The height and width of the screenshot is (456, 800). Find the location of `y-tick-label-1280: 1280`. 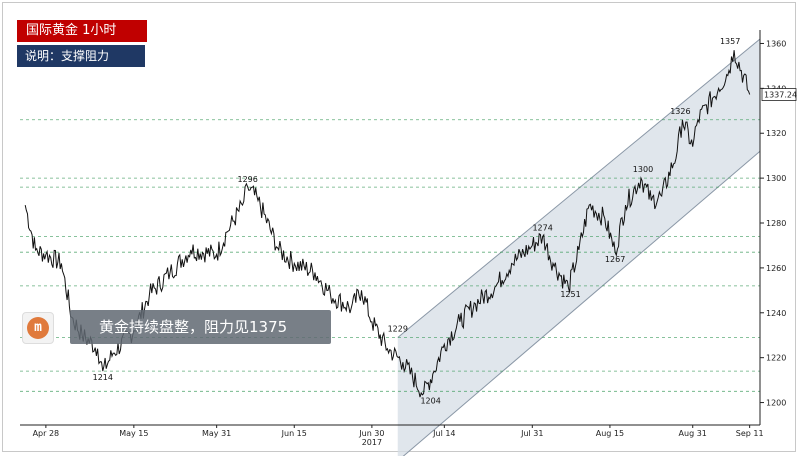

y-tick-label-1280: 1280 is located at coordinates (776, 223).